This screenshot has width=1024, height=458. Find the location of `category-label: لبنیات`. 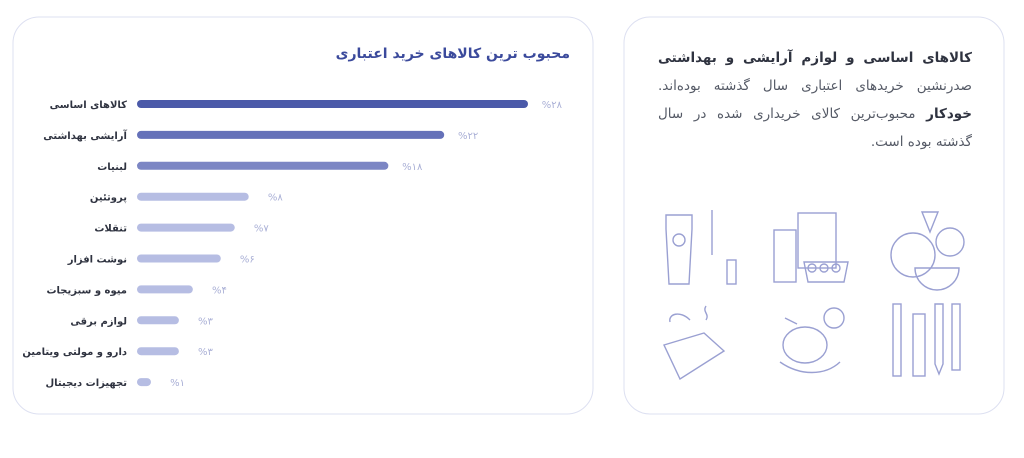

category-label: لبنیات is located at coordinates (112, 167).